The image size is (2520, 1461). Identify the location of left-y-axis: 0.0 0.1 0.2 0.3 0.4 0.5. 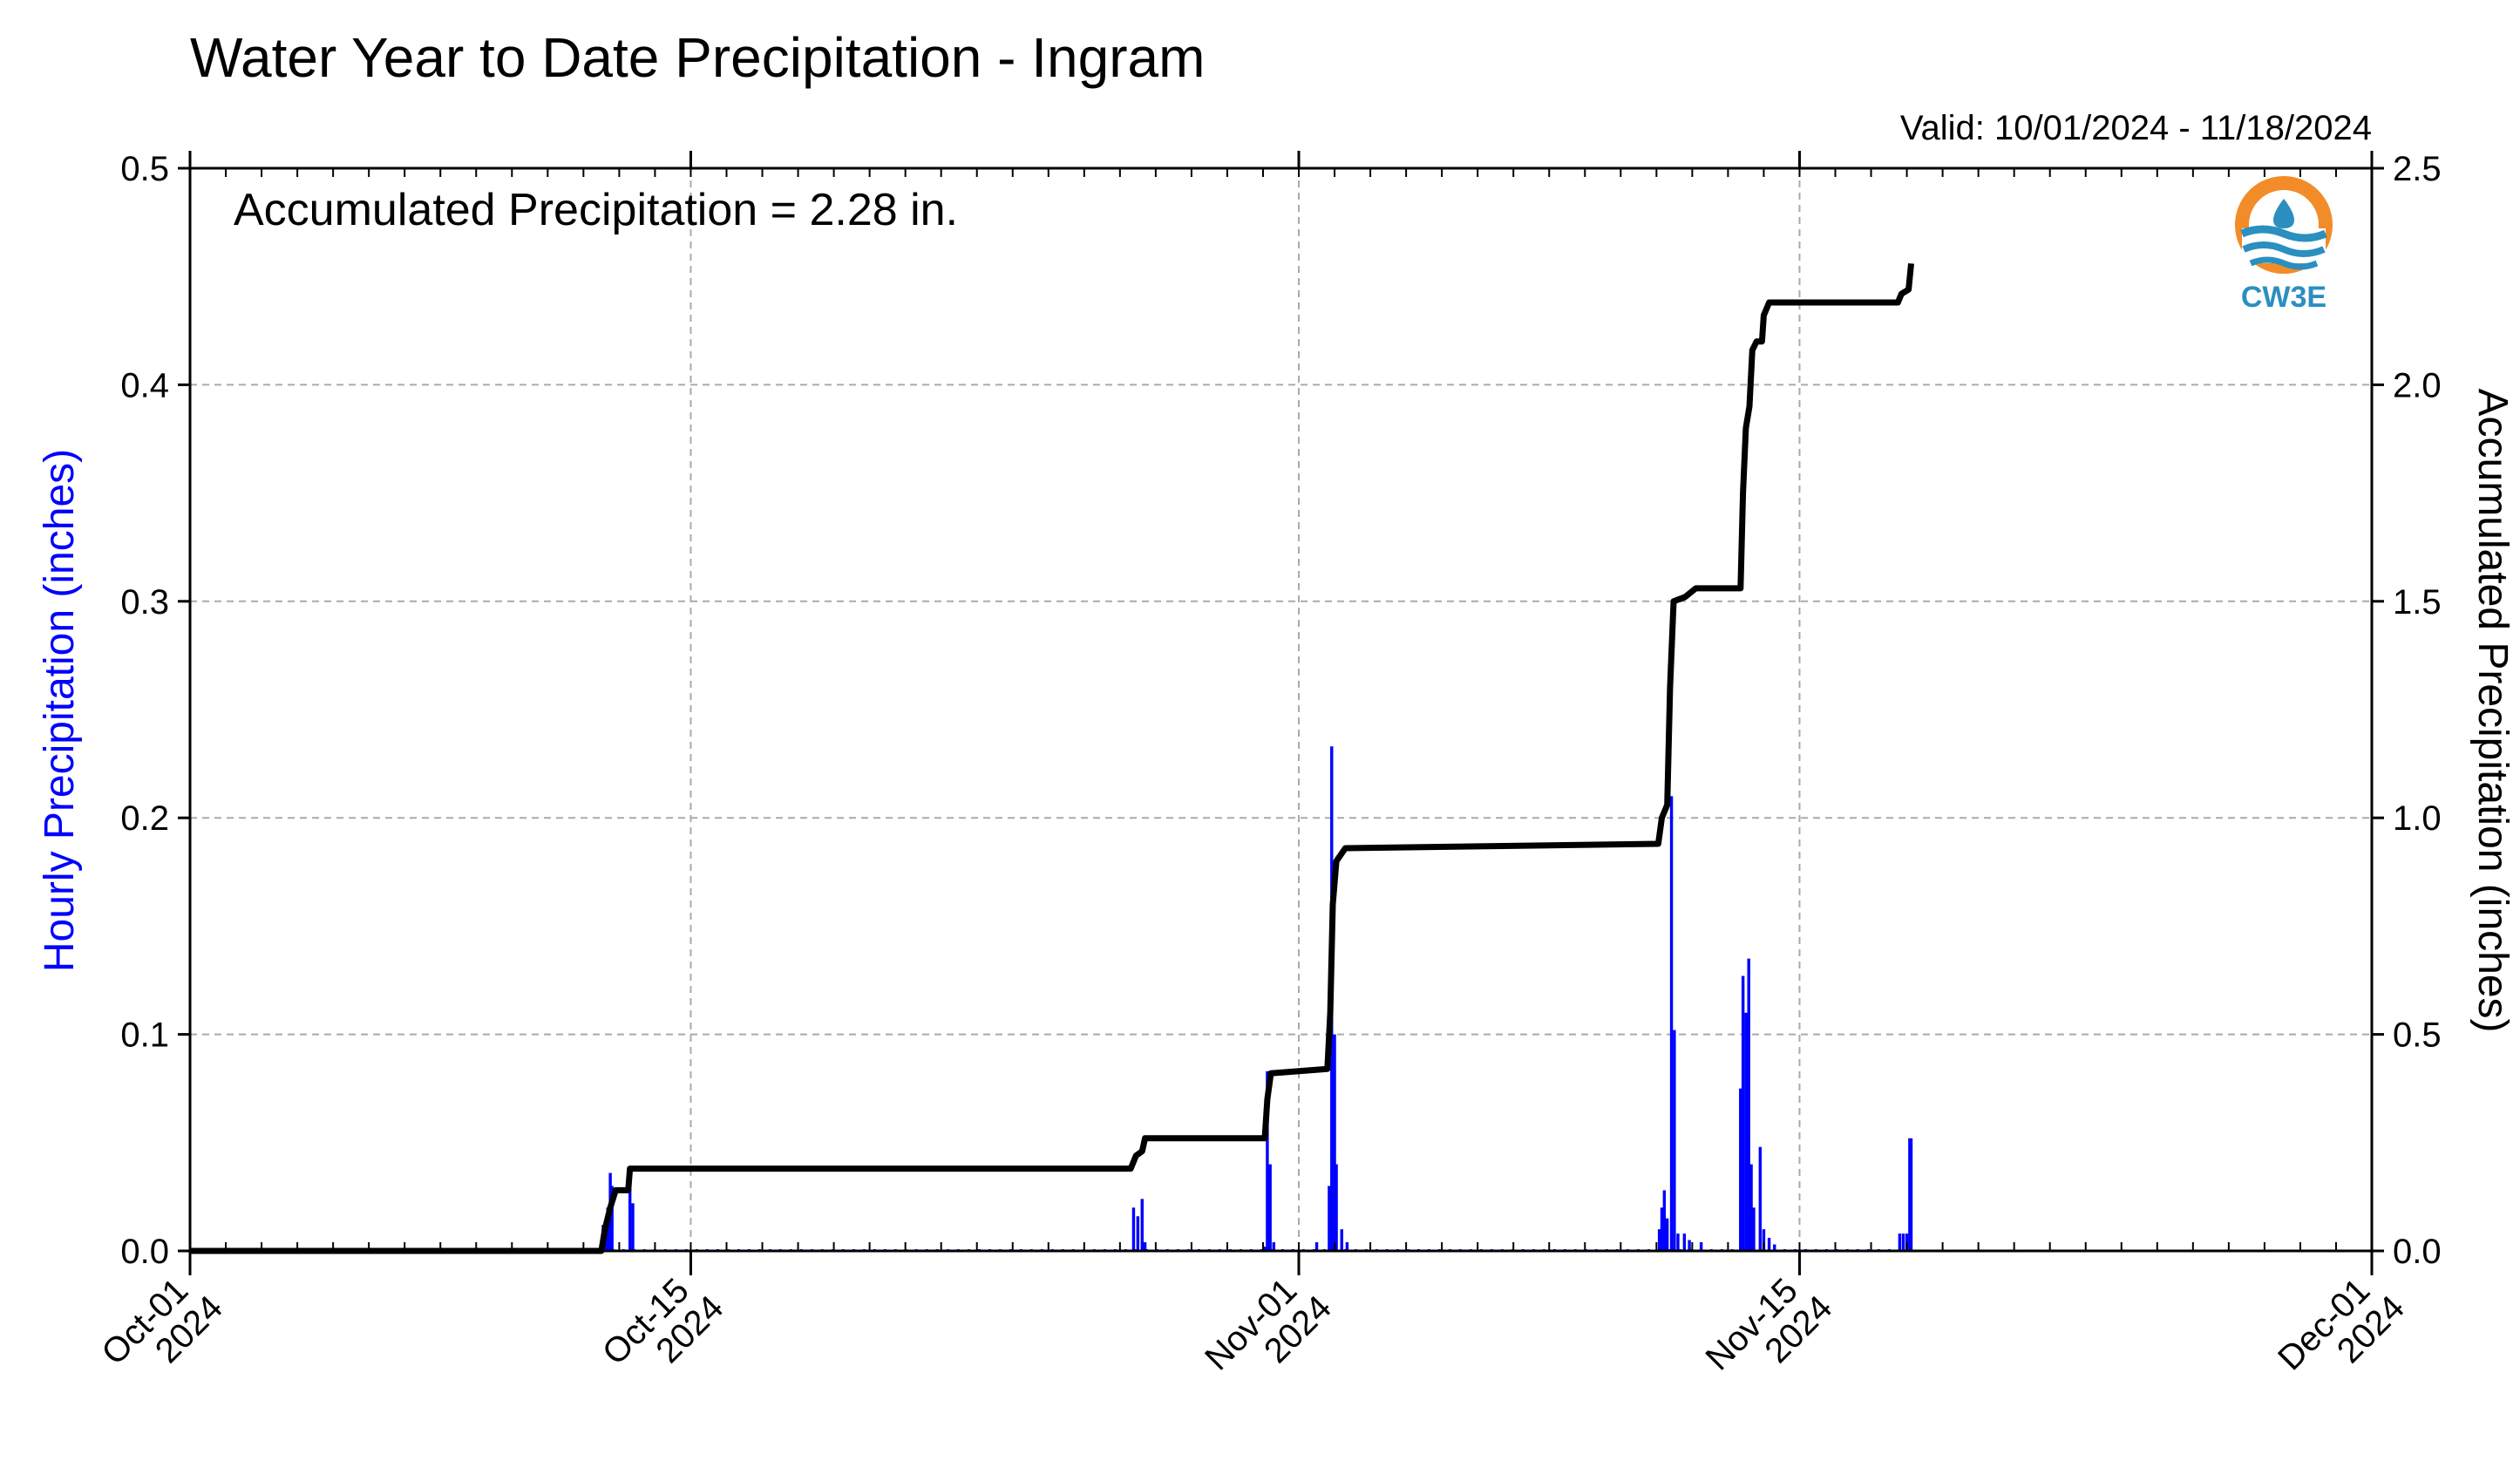
(155, 710).